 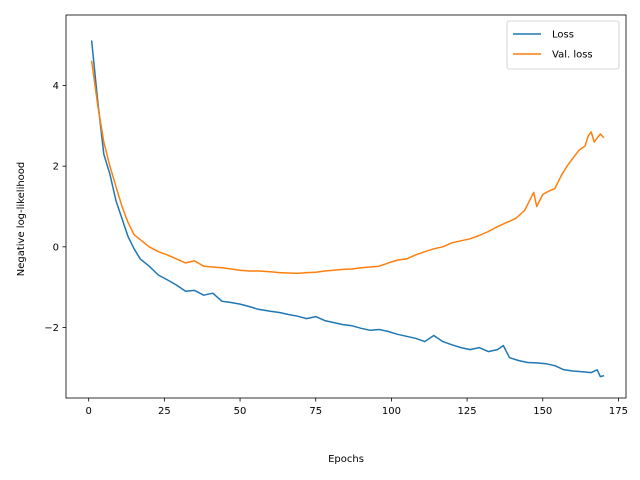 I want to click on y-tick-label: 4, so click(x=56, y=86).